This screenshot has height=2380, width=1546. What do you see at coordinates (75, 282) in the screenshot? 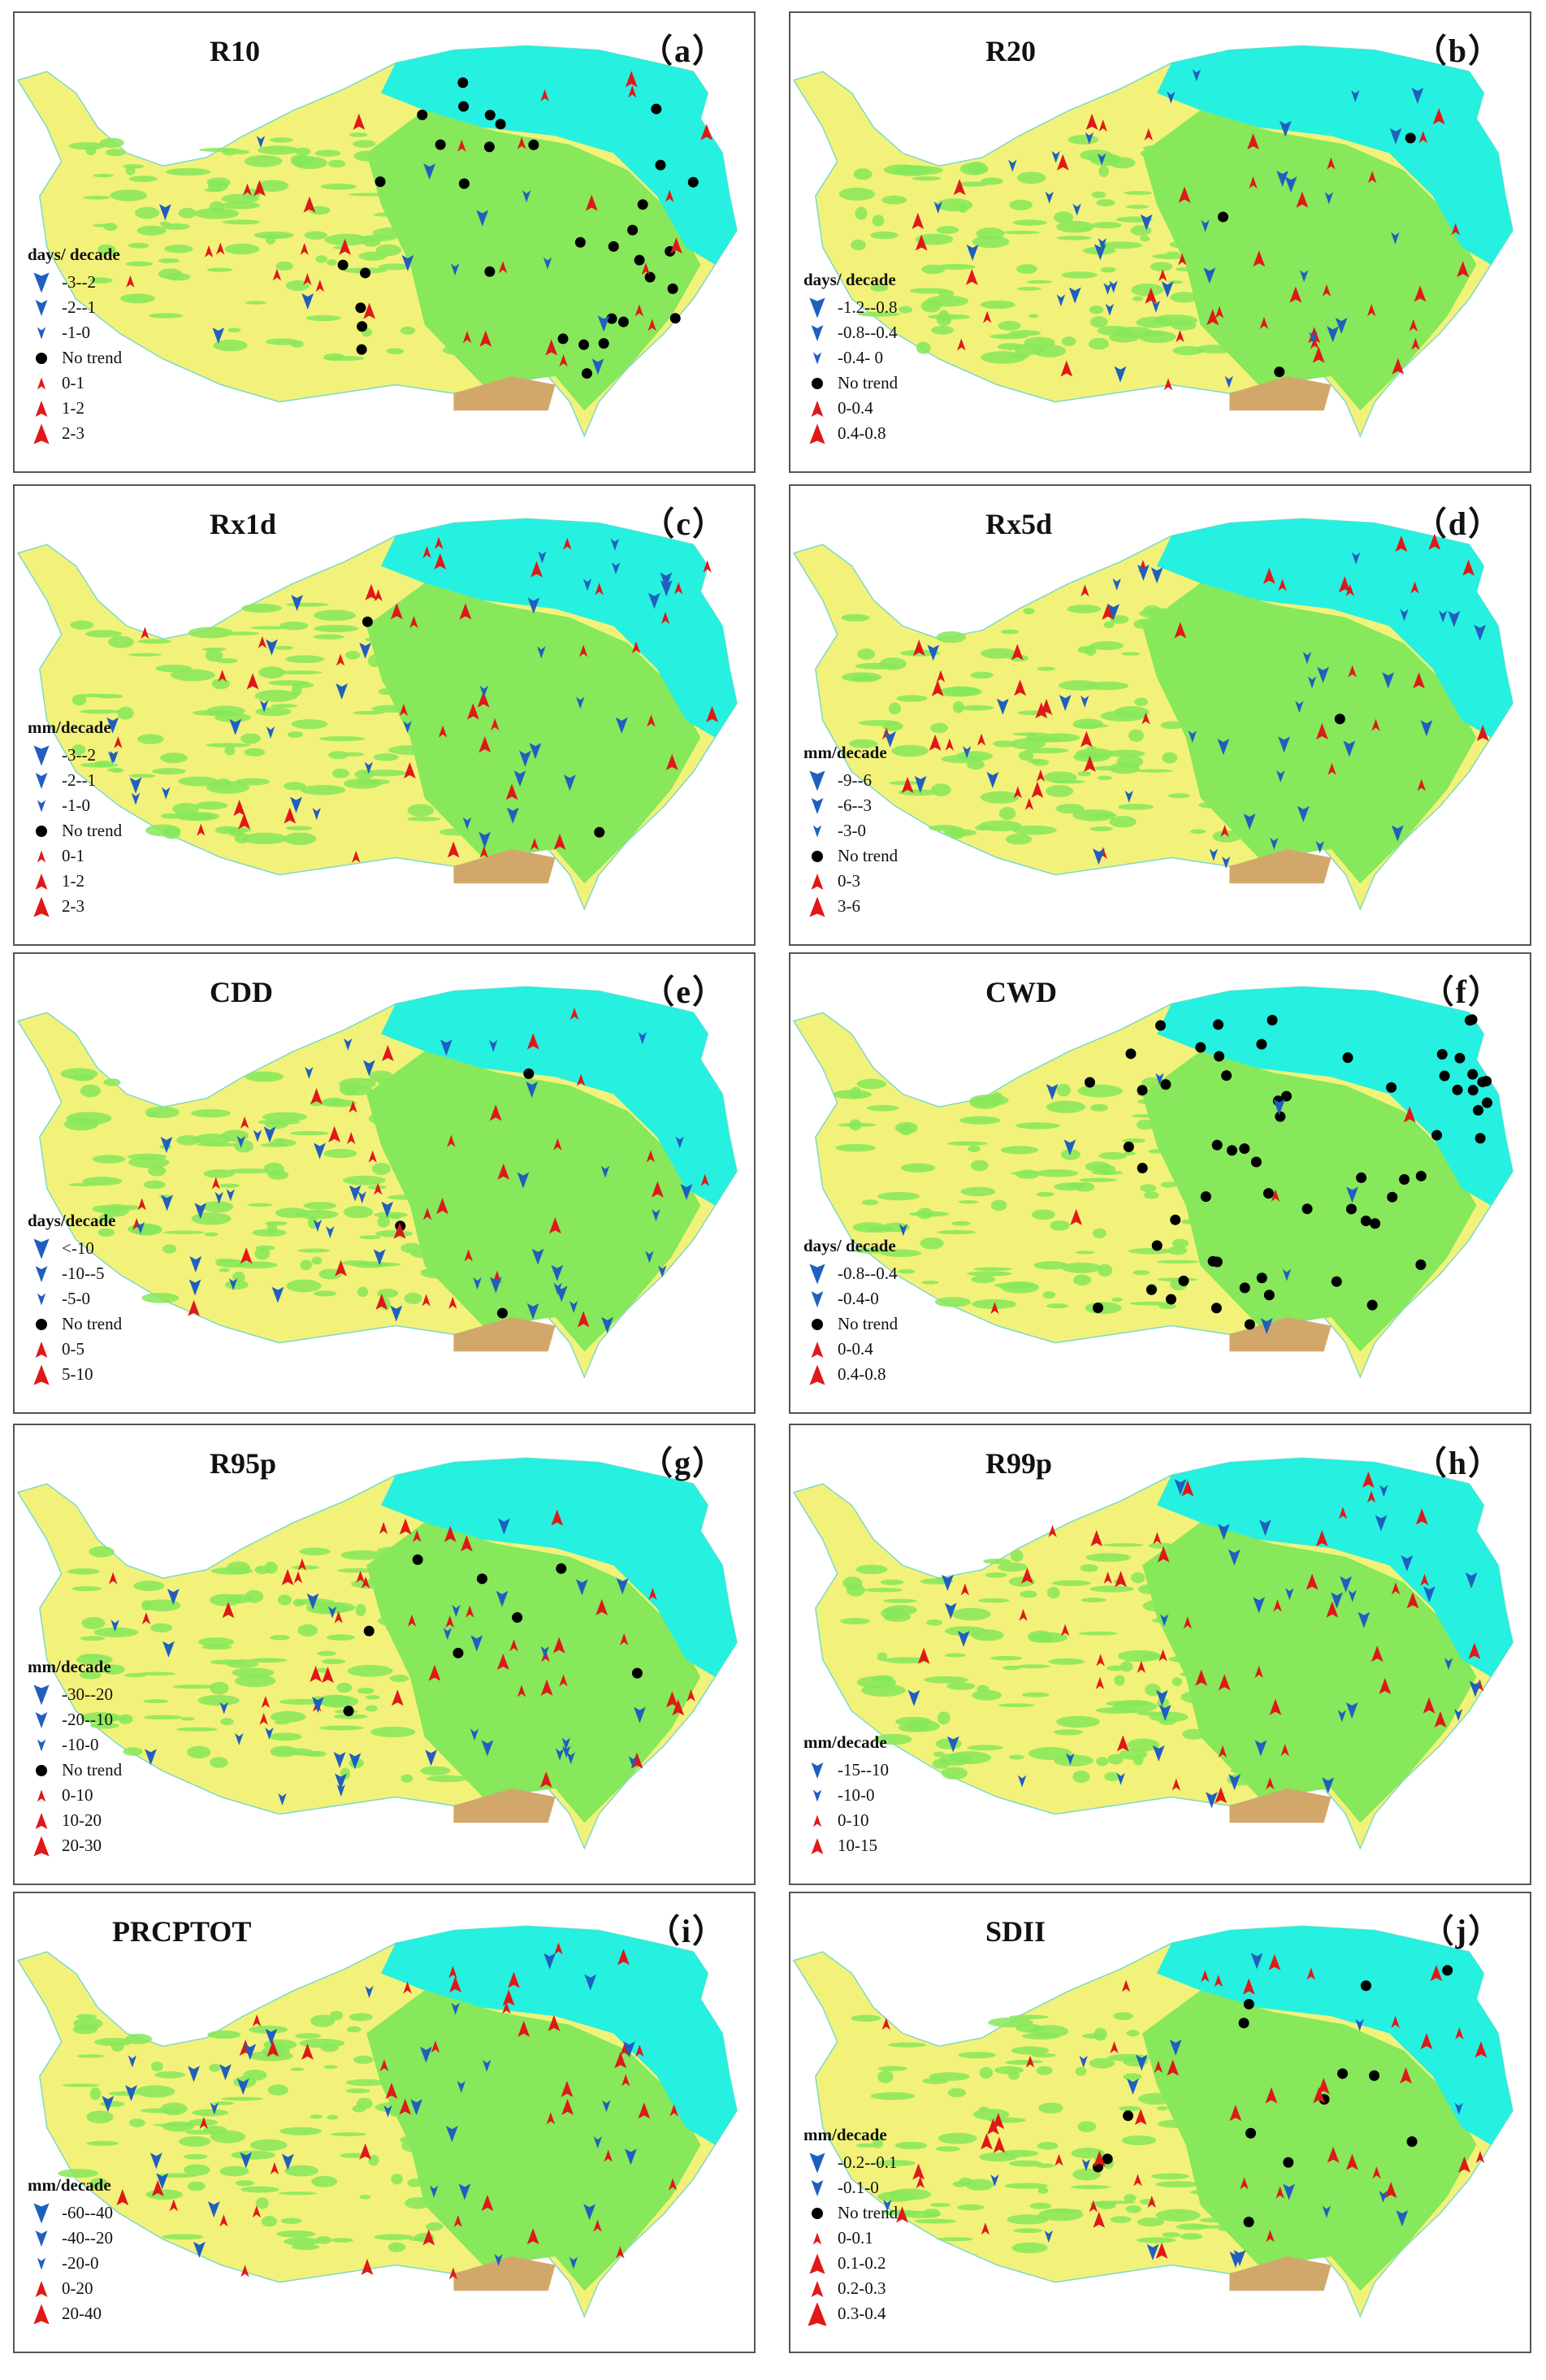
I see `legend-item: -3--2` at bounding box center [75, 282].